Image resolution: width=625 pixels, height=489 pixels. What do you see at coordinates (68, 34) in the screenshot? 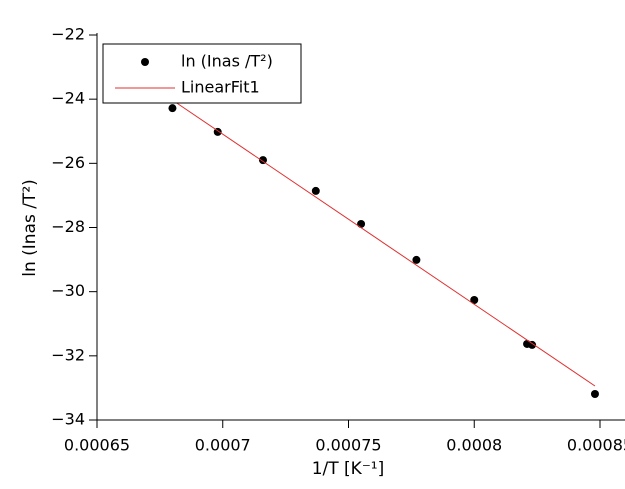
I see `y-tick-label: −22` at bounding box center [68, 34].